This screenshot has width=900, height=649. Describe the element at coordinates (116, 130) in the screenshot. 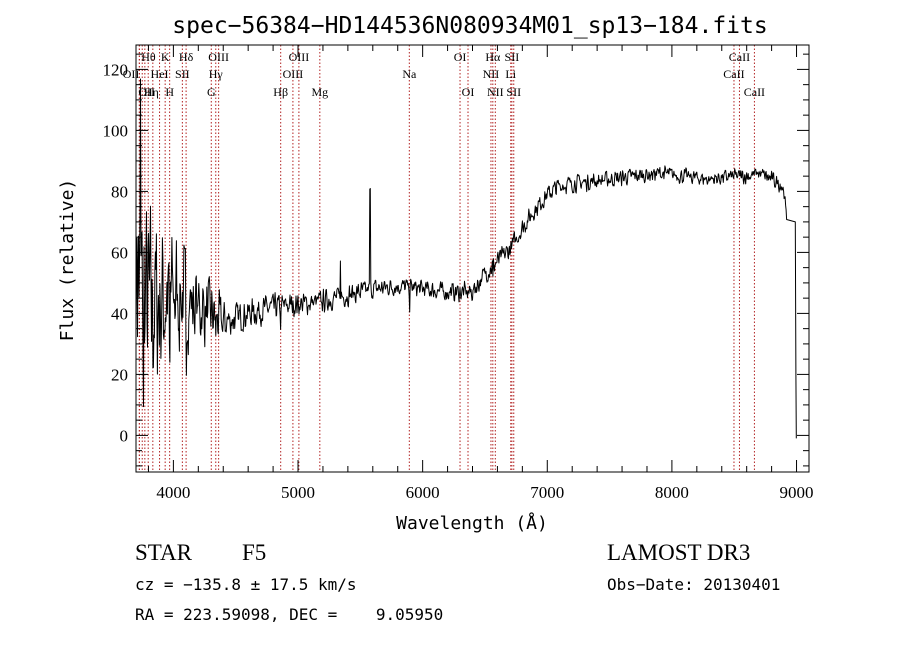

I see `y-tick-label: 100` at that location.